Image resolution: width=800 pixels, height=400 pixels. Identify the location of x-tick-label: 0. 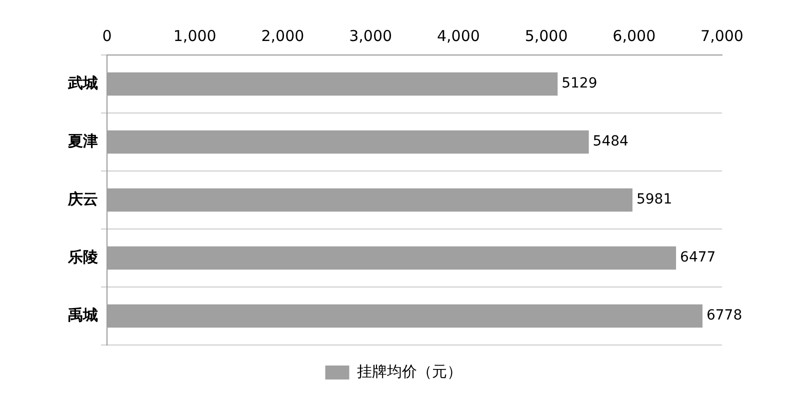
(107, 35).